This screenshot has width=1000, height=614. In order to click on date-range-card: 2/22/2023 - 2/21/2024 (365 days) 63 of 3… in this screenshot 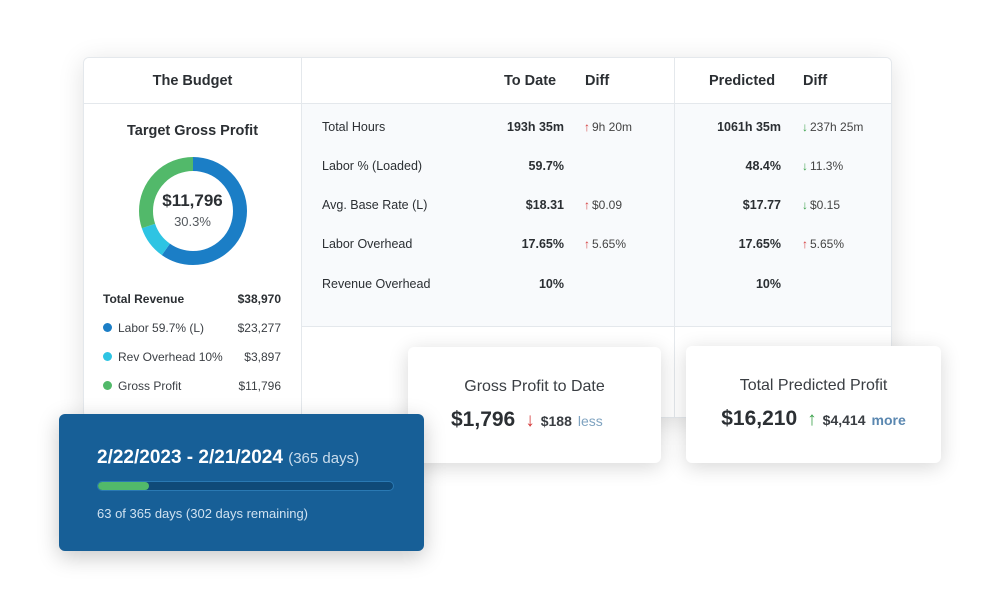, I will do `click(241, 482)`.